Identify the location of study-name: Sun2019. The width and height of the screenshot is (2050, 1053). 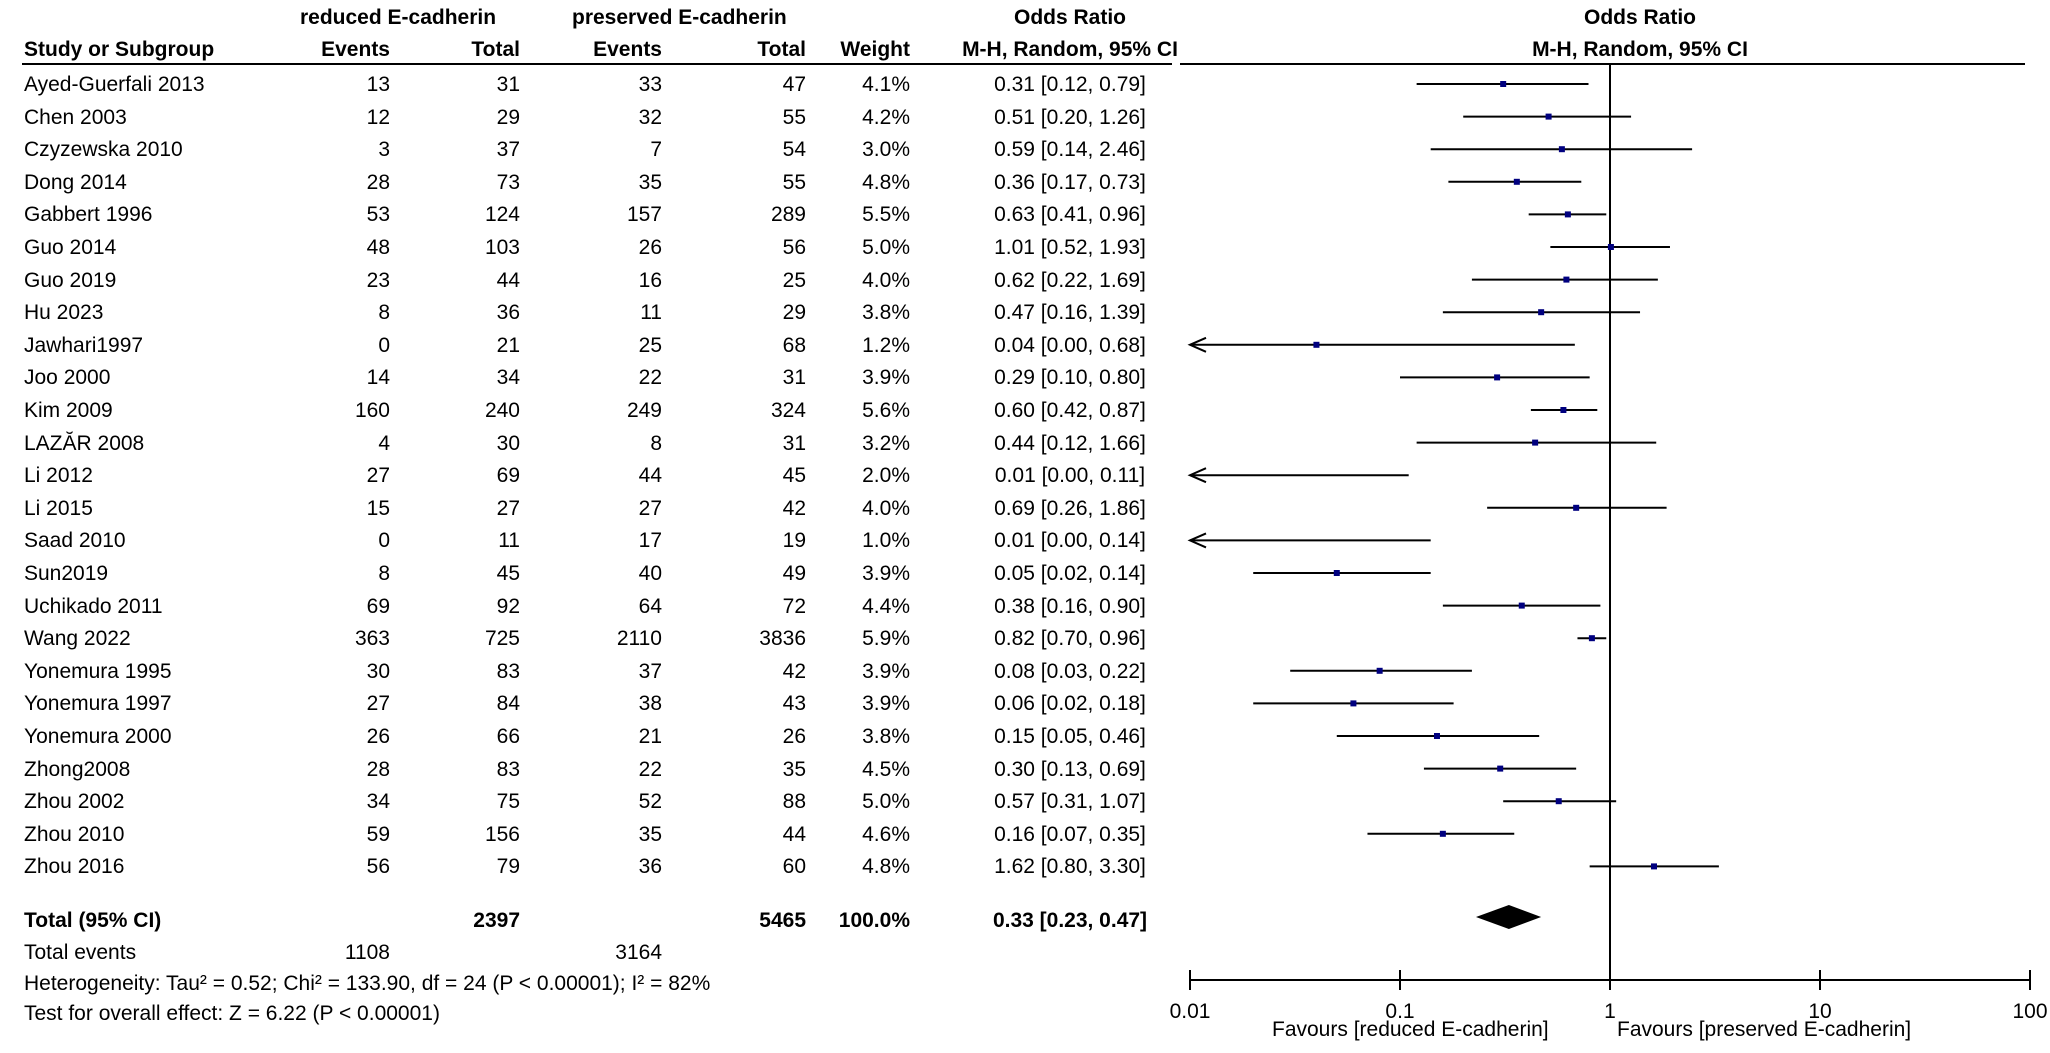
(66, 573).